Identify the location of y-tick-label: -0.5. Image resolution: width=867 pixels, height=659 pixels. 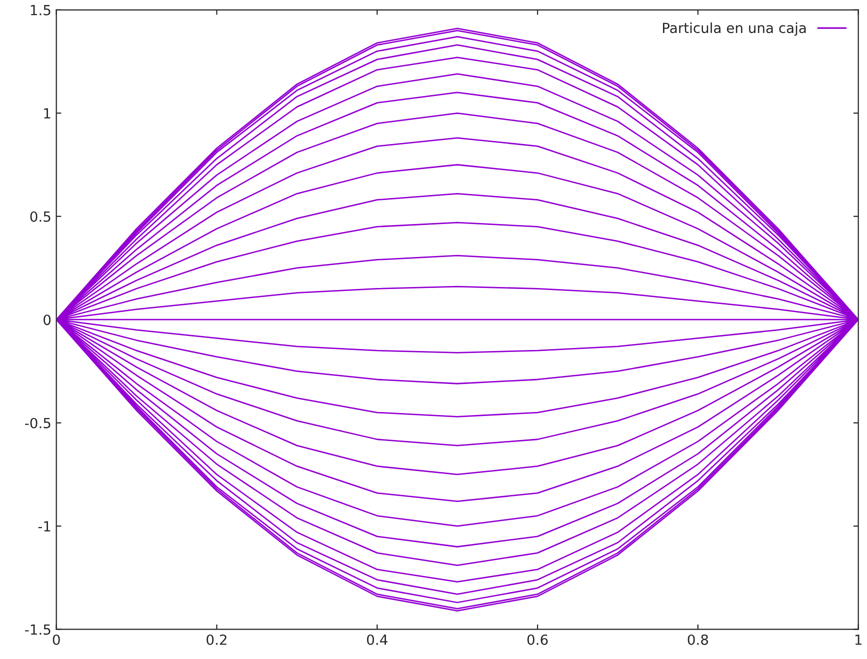
(37, 423).